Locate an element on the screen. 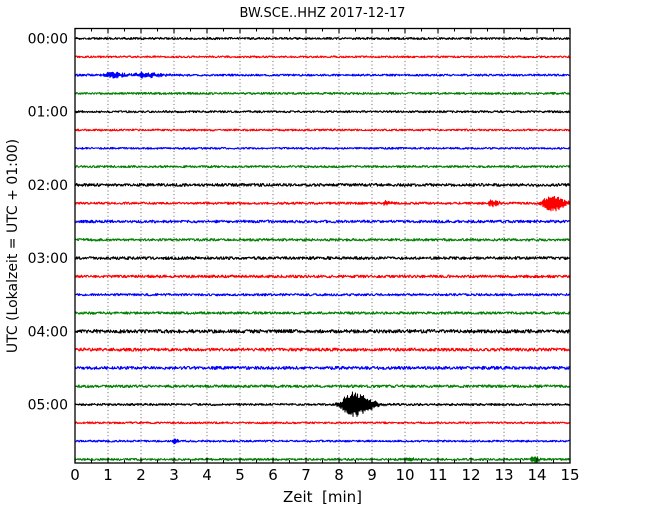 This screenshot has width=650, height=520. x-tick-label: 12 is located at coordinates (470, 475).